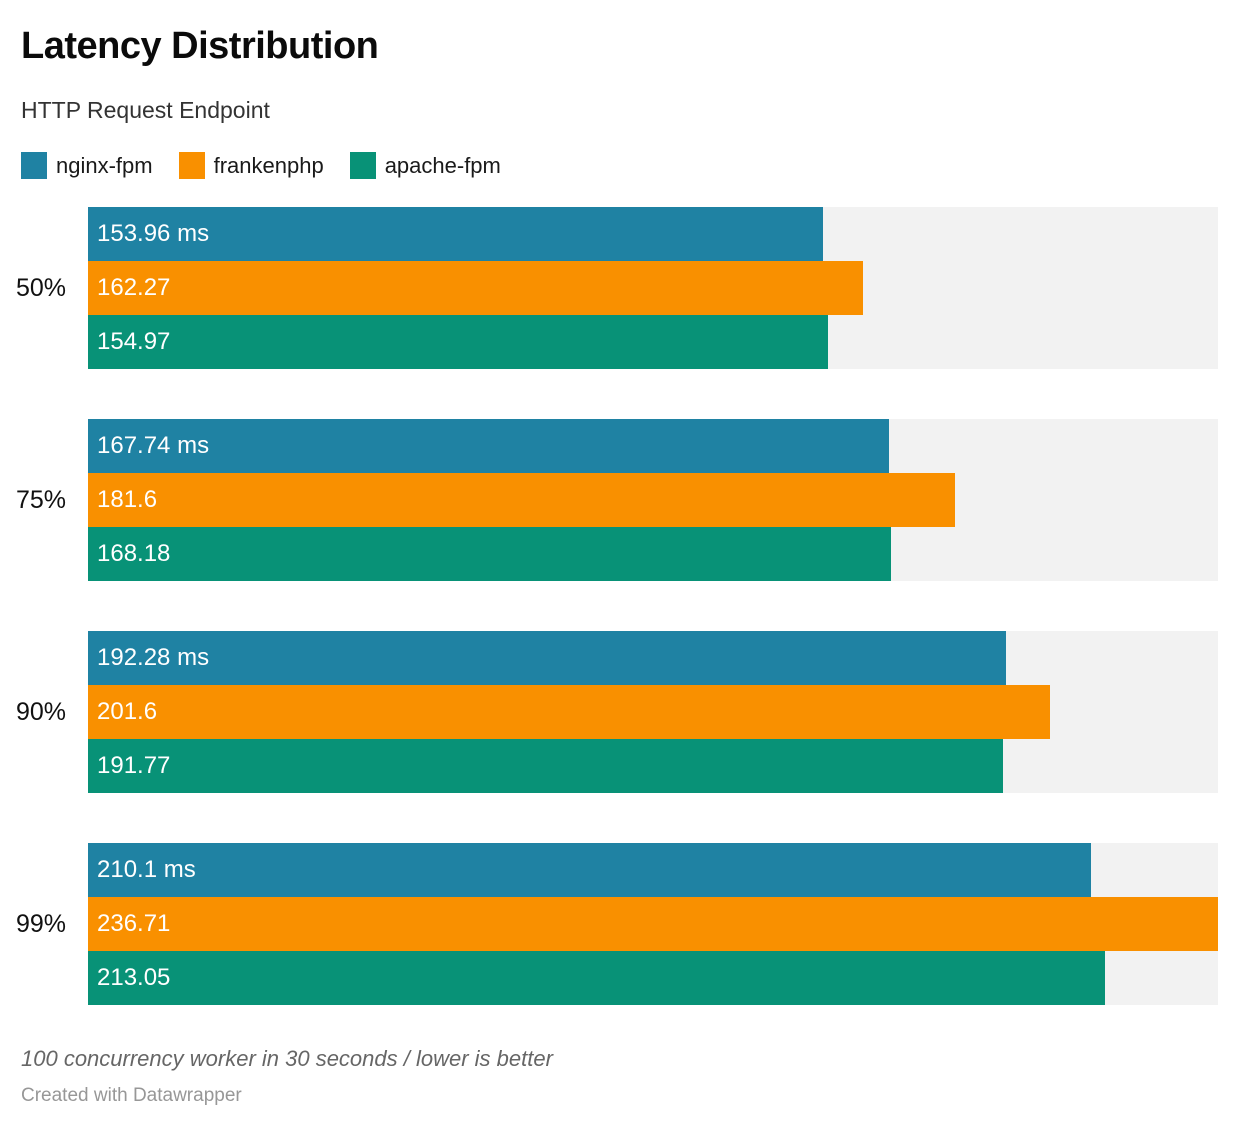  What do you see at coordinates (40, 923) in the screenshot?
I see `category-label: 99%` at bounding box center [40, 923].